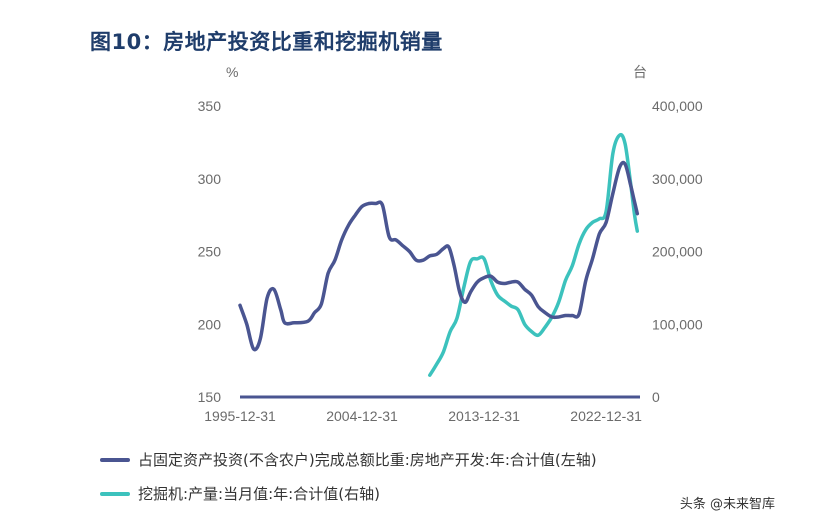 The image size is (831, 528). I want to click on right-tick-label: 100,000, so click(677, 324).